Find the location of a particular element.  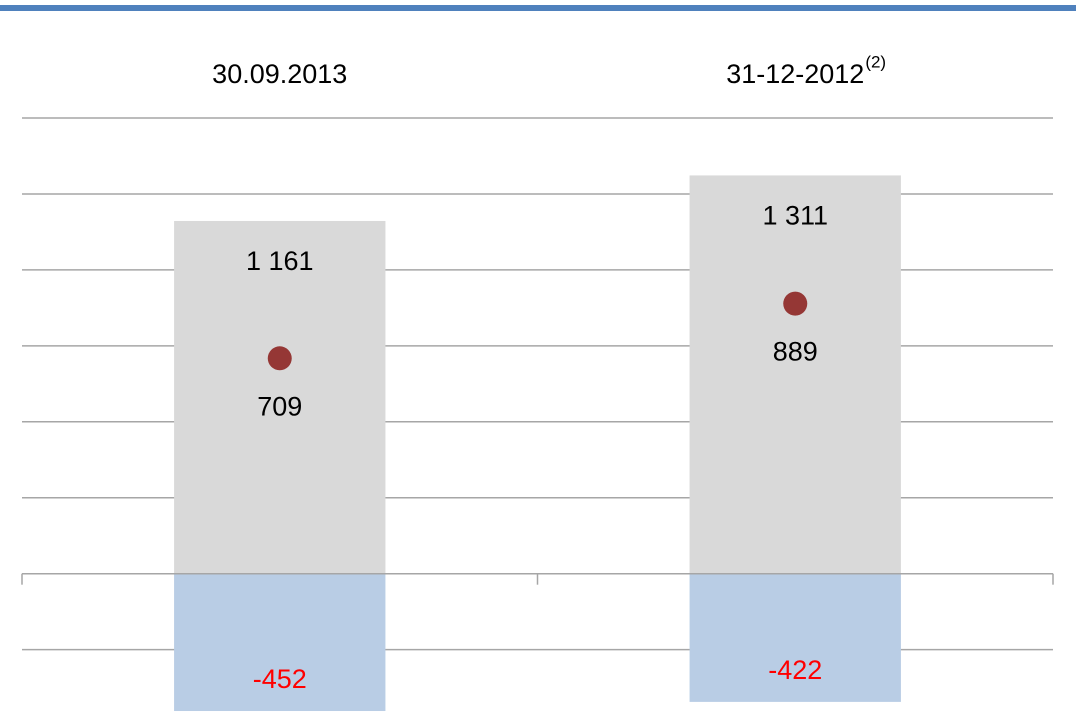

data-label: -452 is located at coordinates (280, 679).